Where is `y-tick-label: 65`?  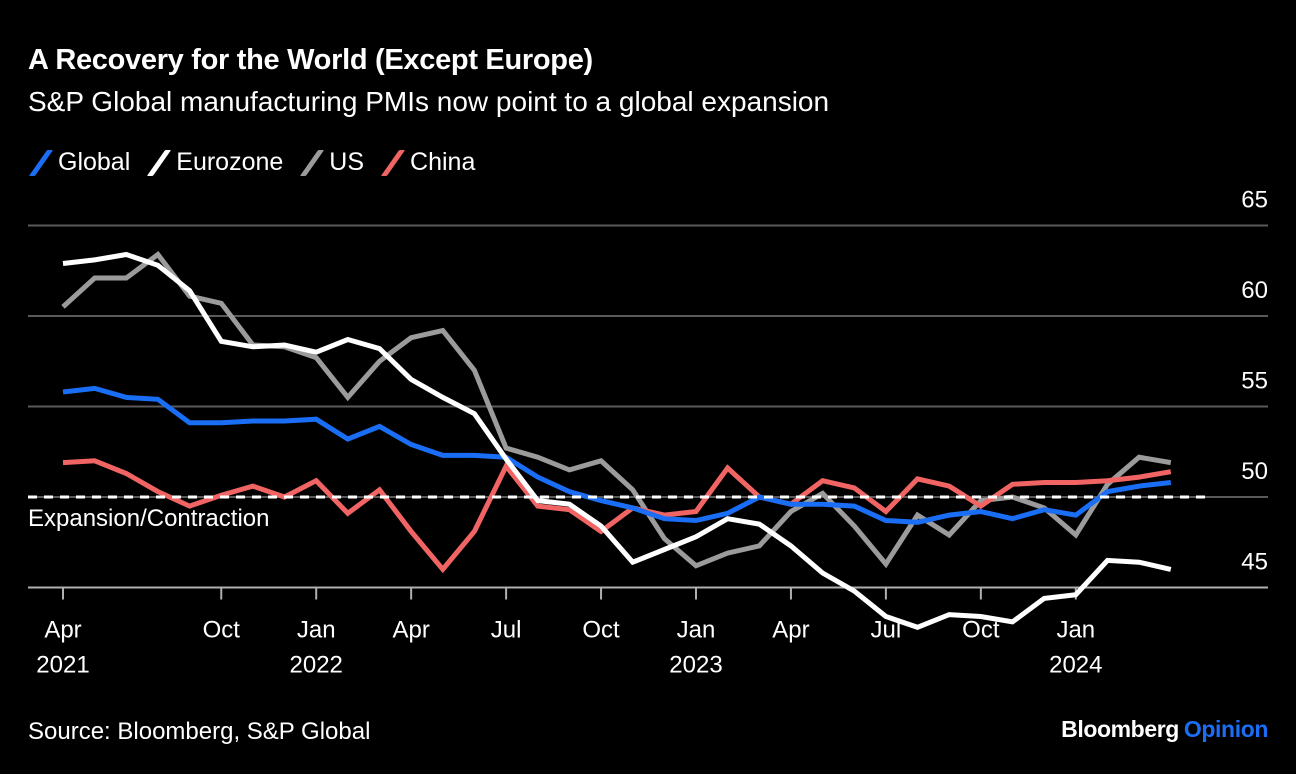
y-tick-label: 65 is located at coordinates (1254, 200).